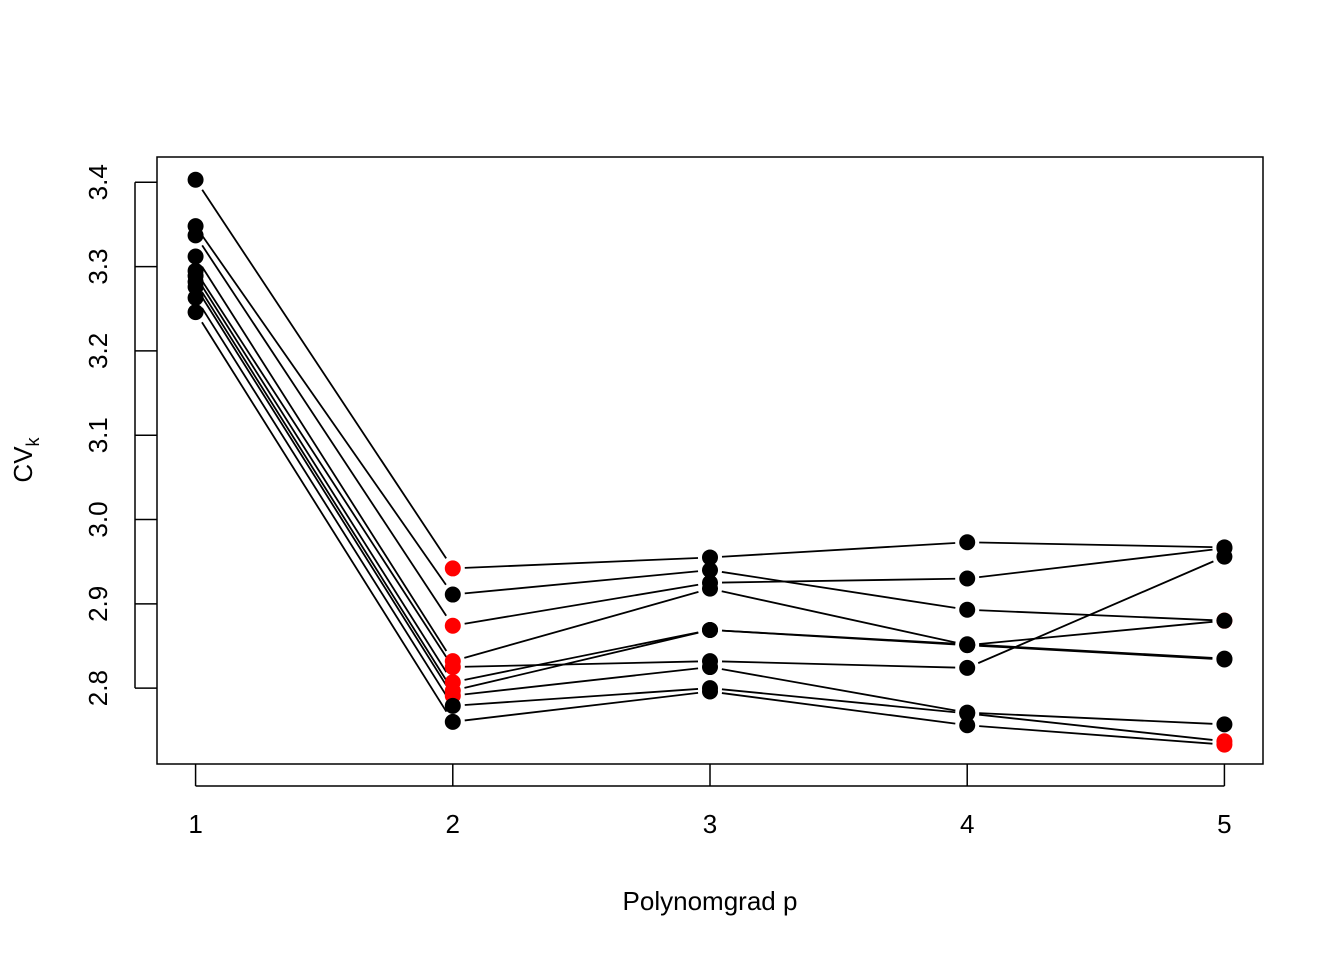 Image resolution: width=1344 pixels, height=960 pixels. I want to click on y-tick-label: 3.3, so click(98, 267).